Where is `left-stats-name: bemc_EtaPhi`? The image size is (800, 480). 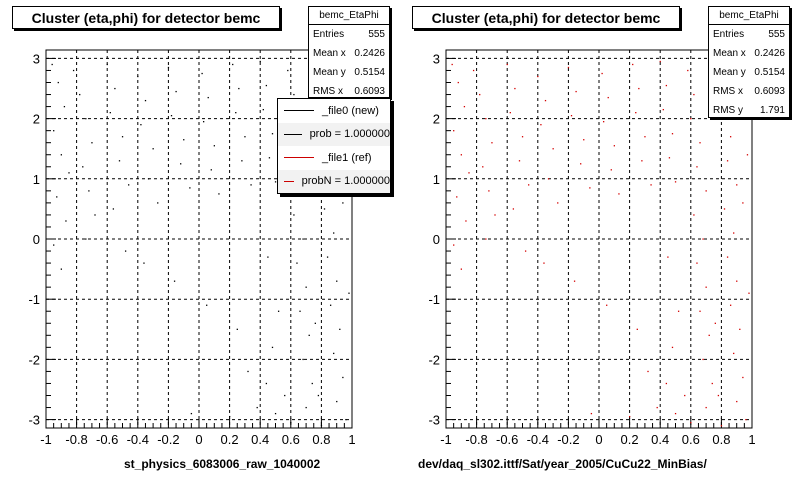
left-stats-name: bemc_EtaPhi is located at coordinates (349, 16).